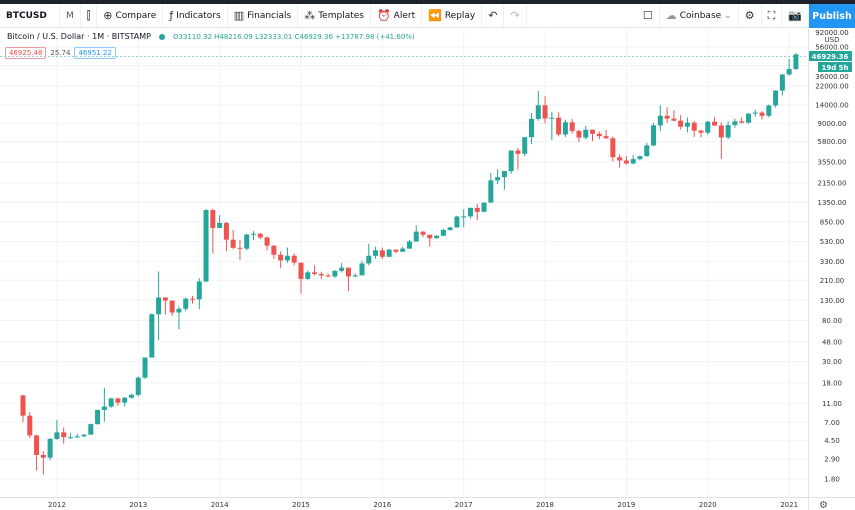  Describe the element at coordinates (220, 505) in the screenshot. I see `time-tick-label: 2014` at that location.